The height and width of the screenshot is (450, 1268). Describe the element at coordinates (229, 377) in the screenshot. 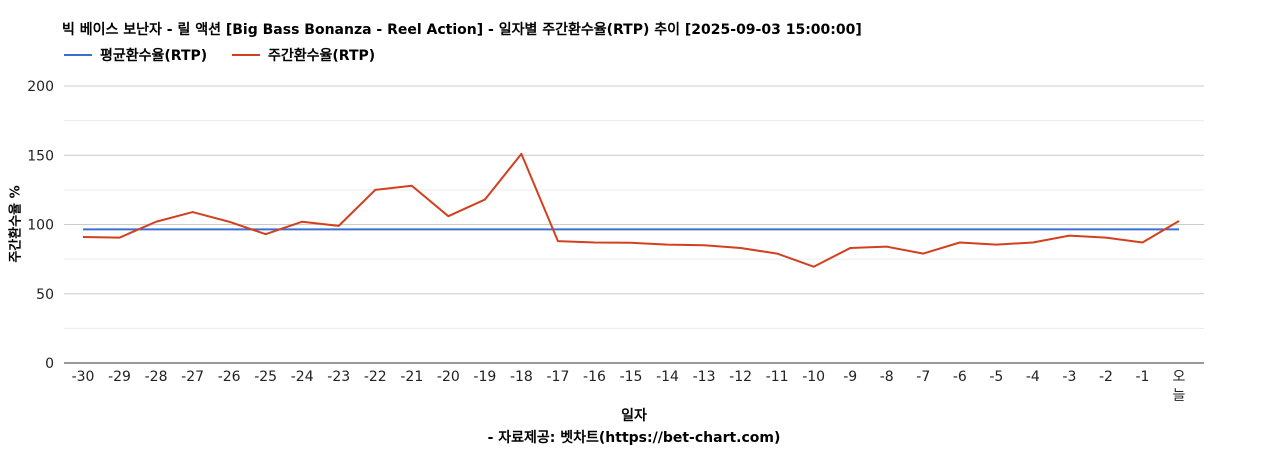

I see `x-tick-label: -26` at that location.